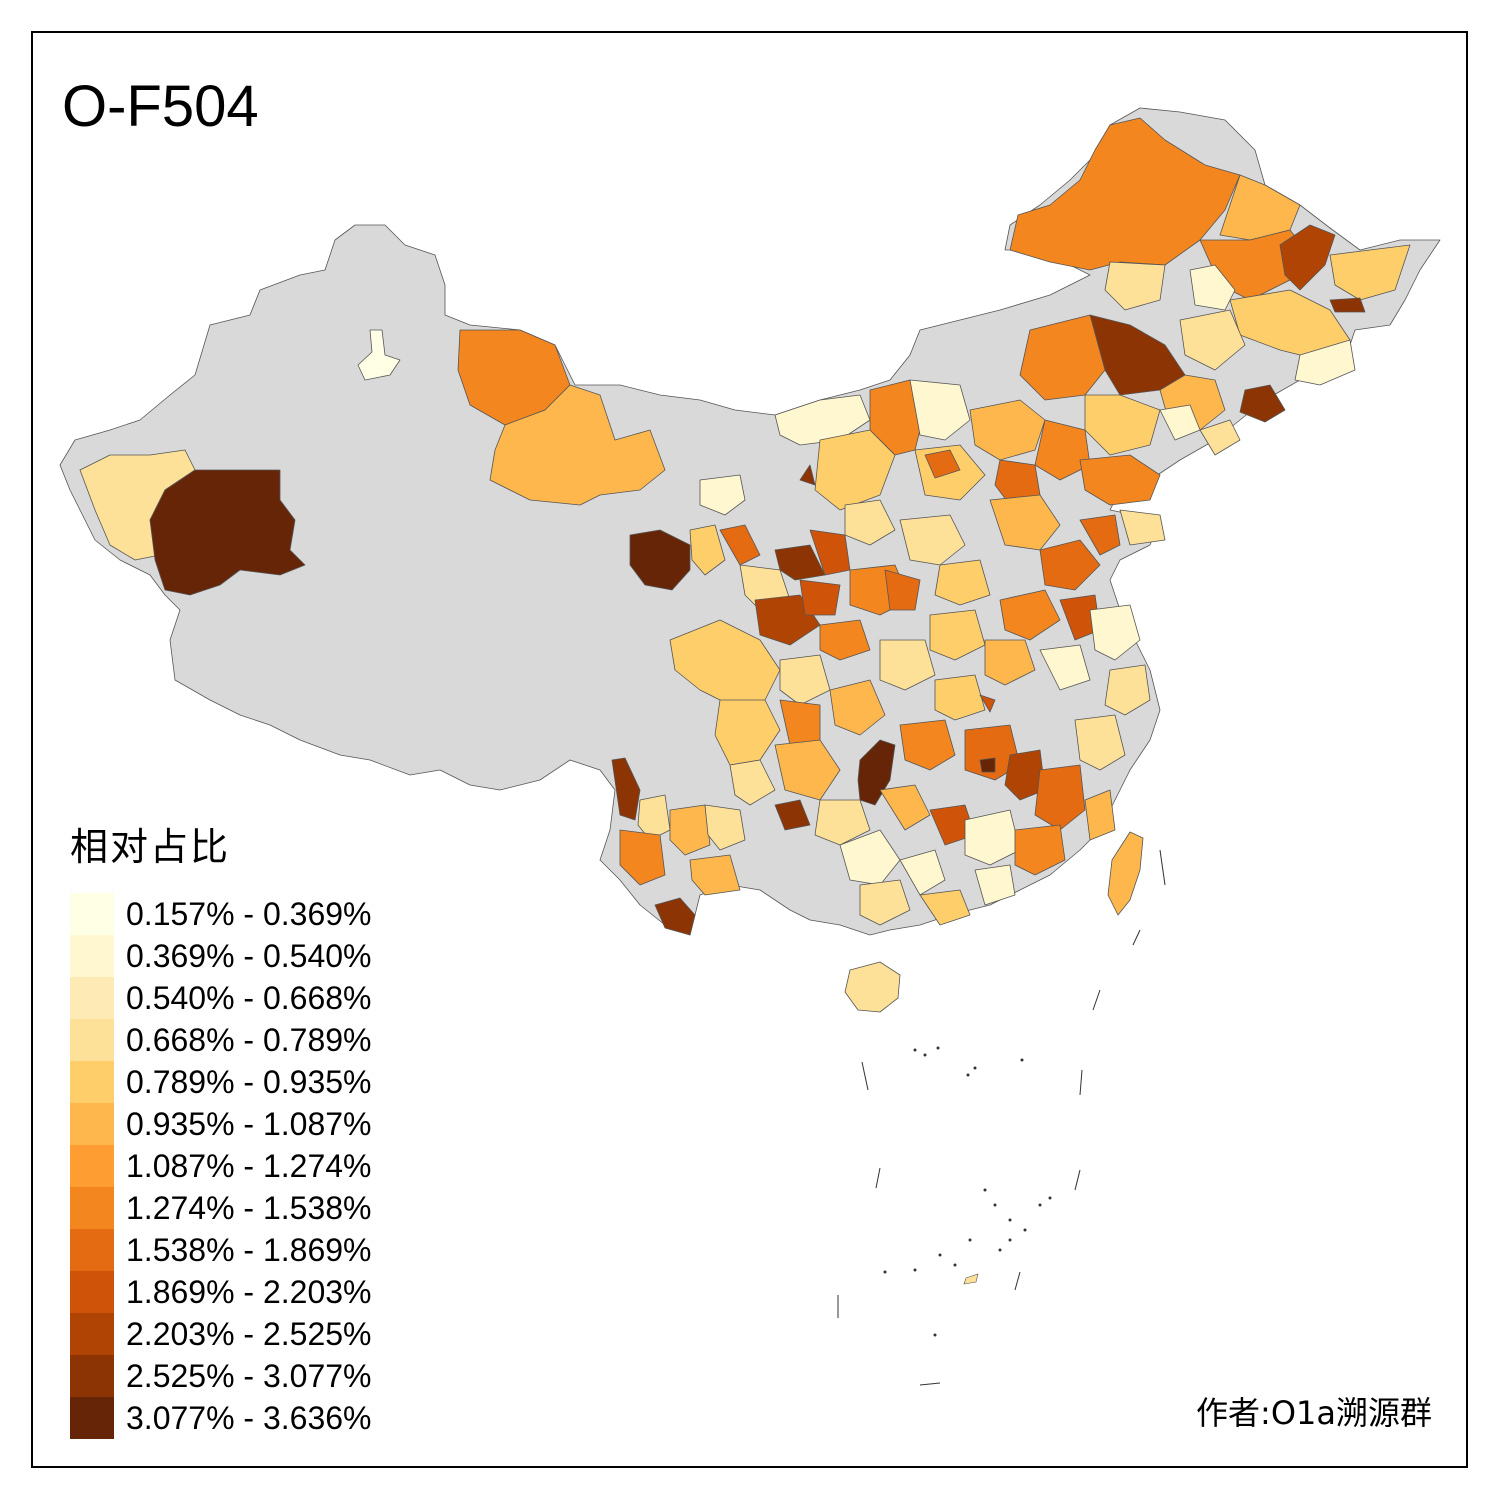 The height and width of the screenshot is (1500, 1500). I want to click on legend-label: 0.789% - 0.935%, so click(249, 1081).